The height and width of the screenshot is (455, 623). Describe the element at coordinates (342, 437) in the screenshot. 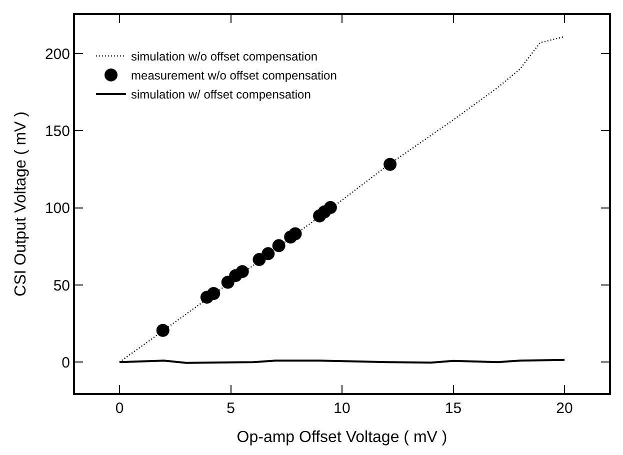

I see `x-axis-title: Op-amp Offset Voltage ( mV )` at that location.